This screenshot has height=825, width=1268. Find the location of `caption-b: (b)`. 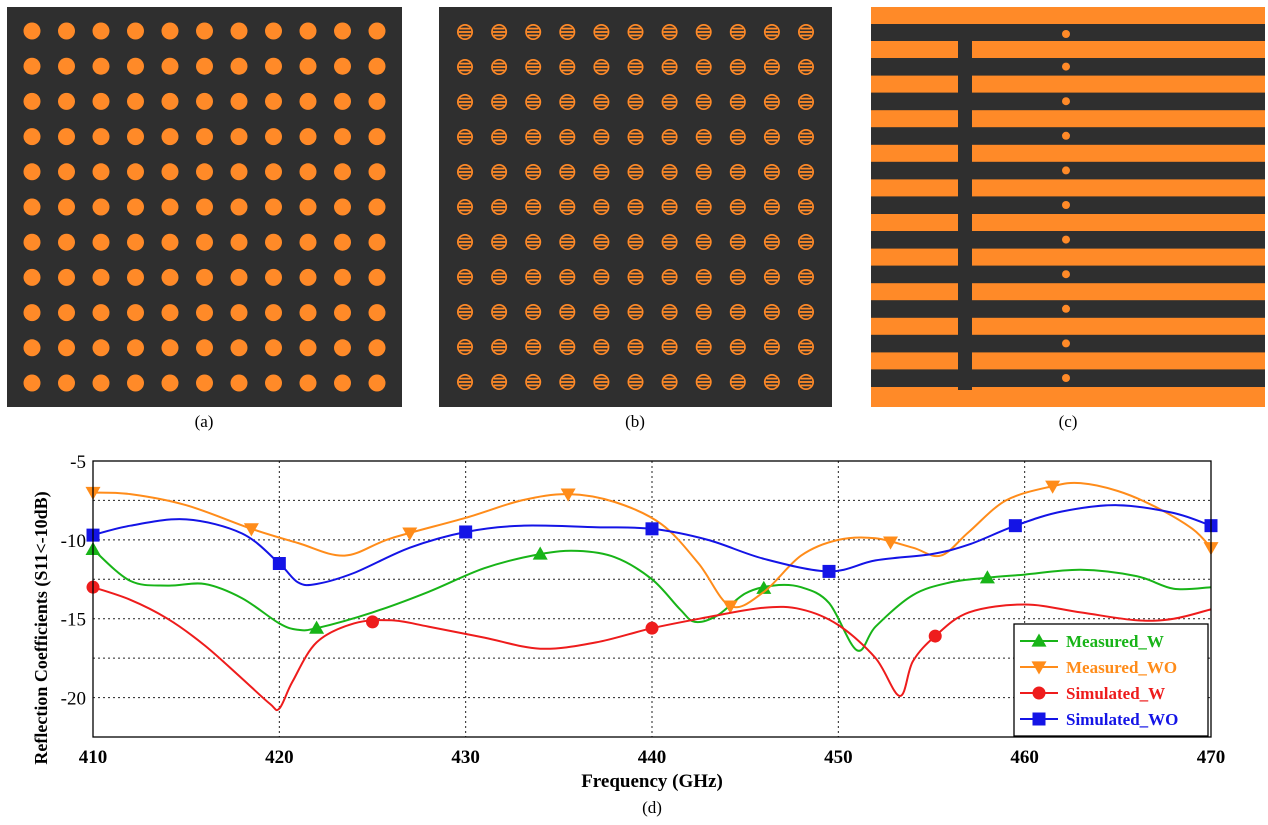

caption-b: (b) is located at coordinates (635, 421).